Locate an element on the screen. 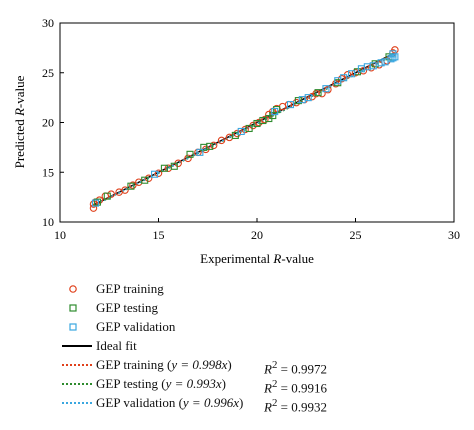 The height and width of the screenshot is (430, 474). legend-item-testing: GEP testing is located at coordinates (212, 308).